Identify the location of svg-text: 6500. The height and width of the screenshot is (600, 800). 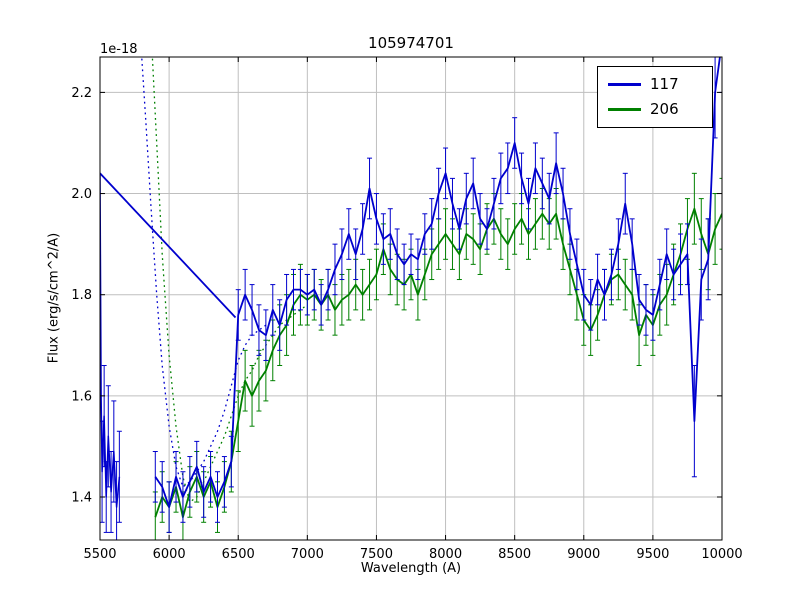
(238, 554).